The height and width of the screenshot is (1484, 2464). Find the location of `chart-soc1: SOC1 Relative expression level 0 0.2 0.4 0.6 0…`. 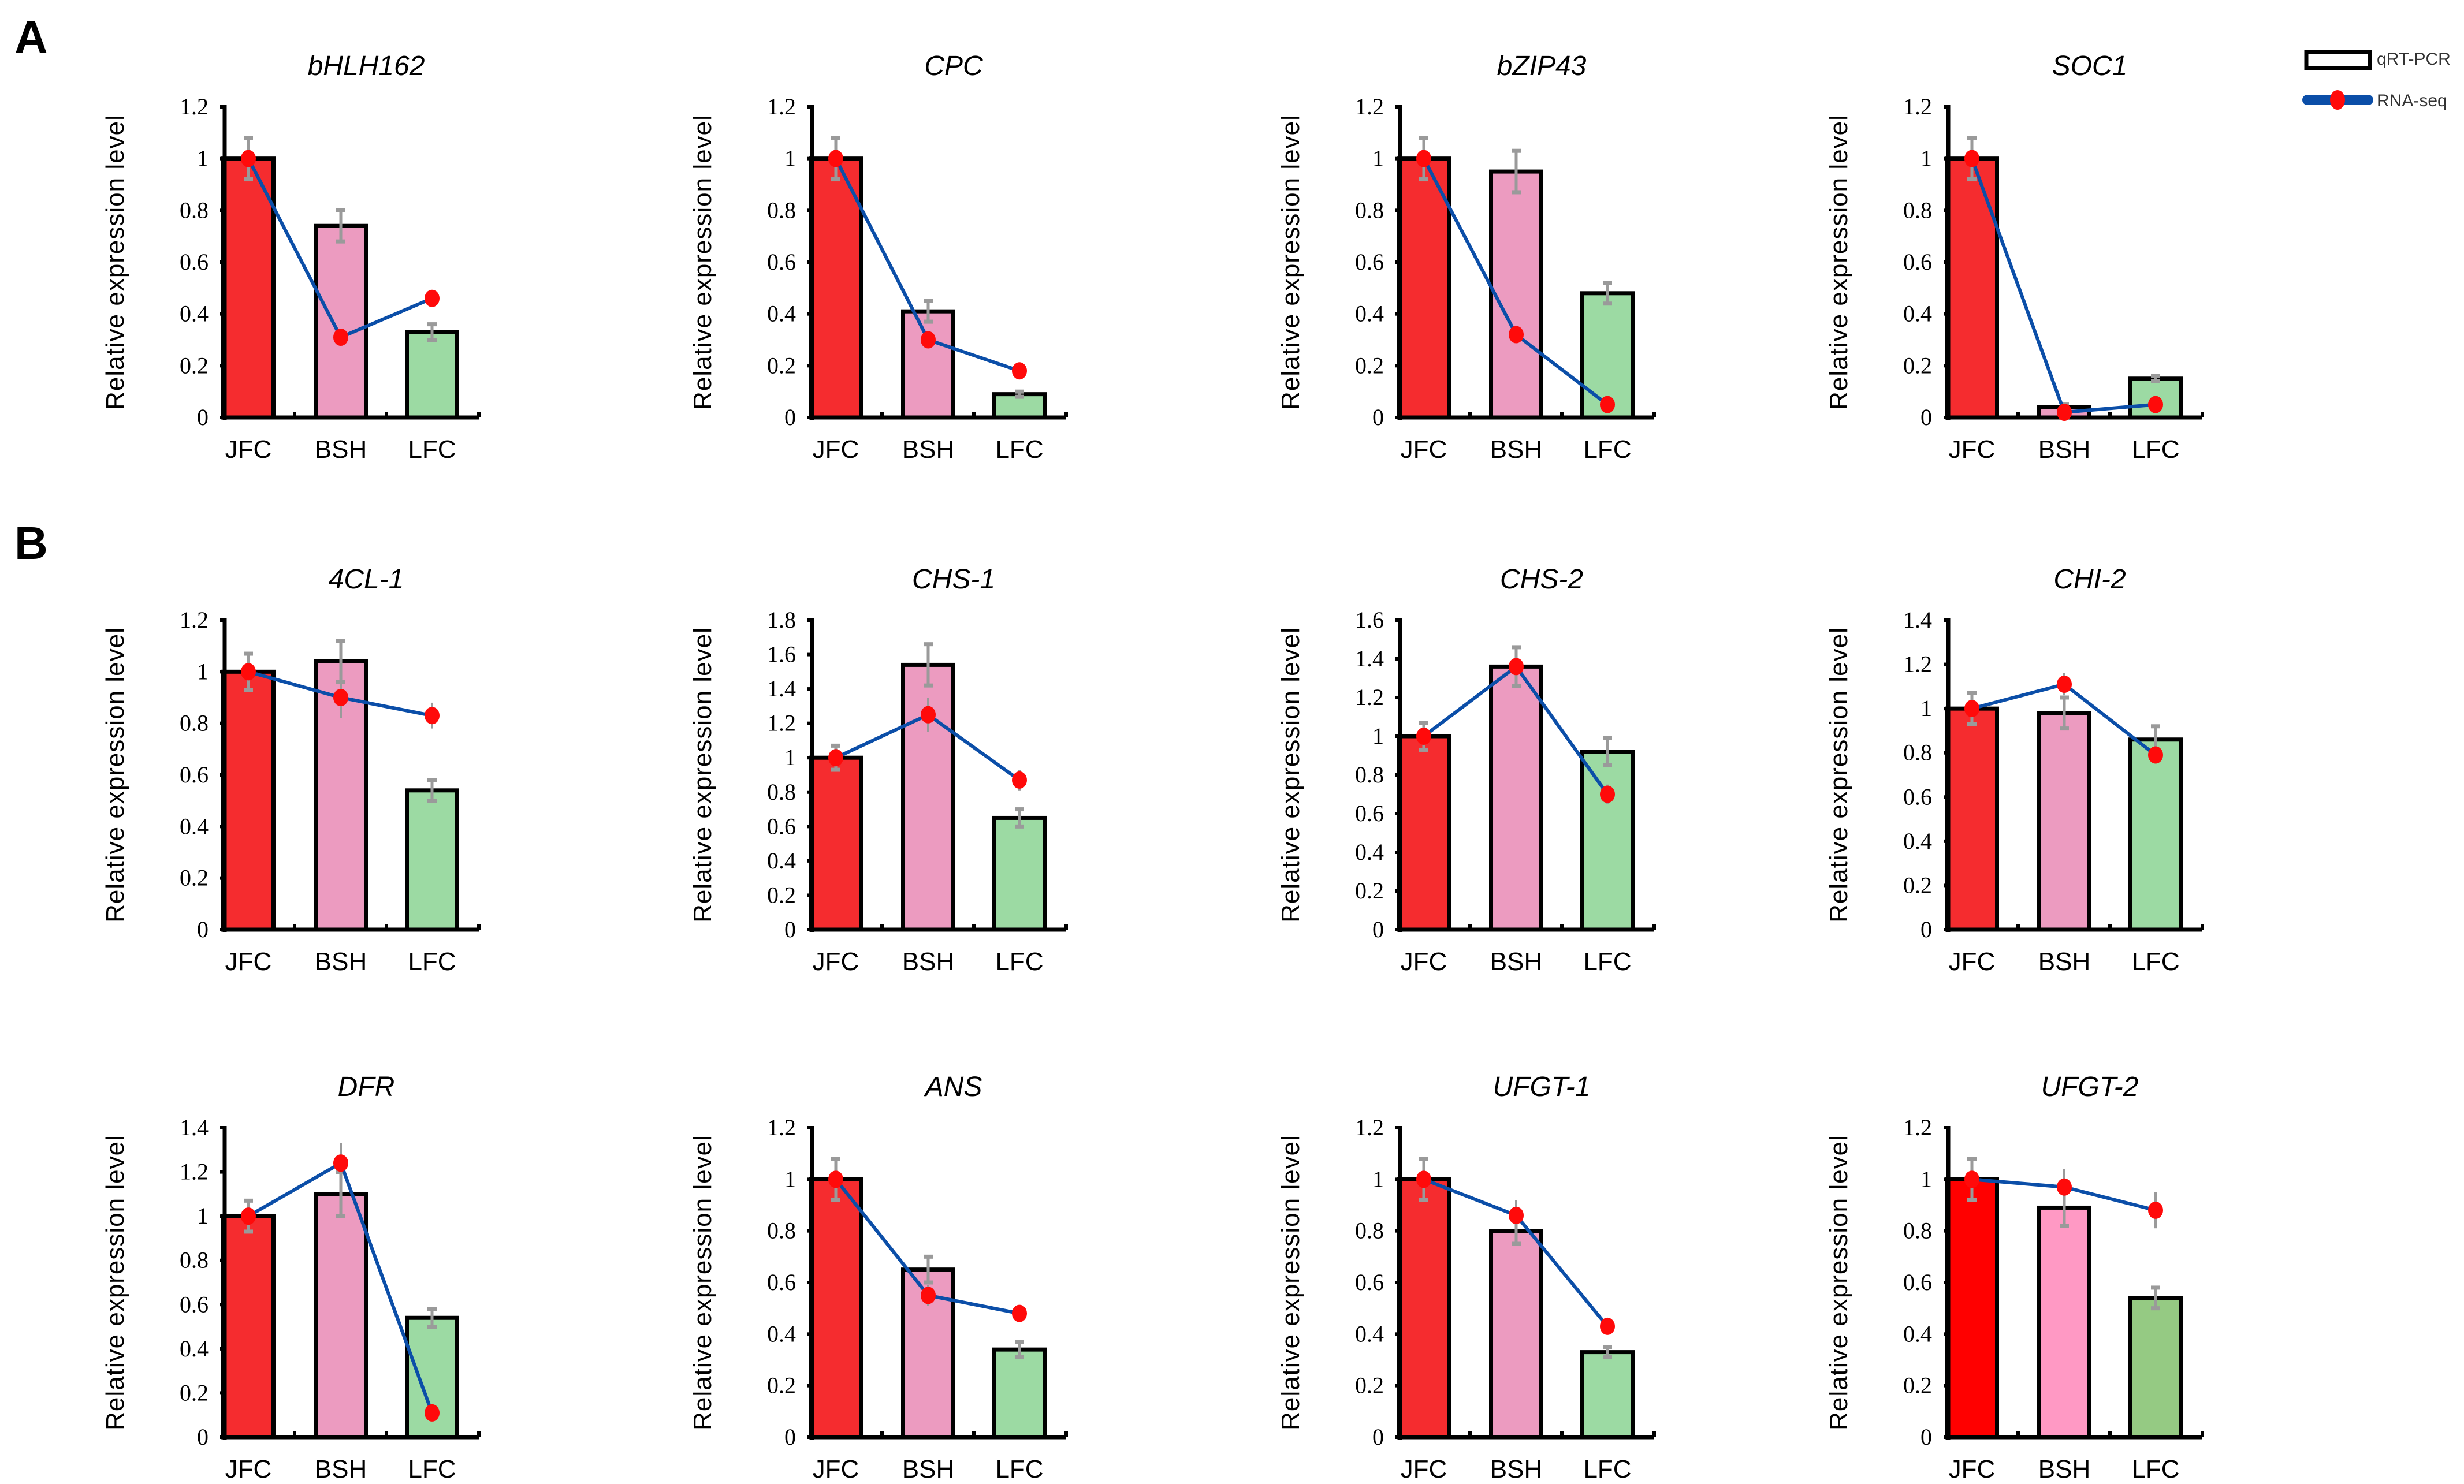

chart-soc1: SOC1 Relative expression level 0 0.2 0.4 0.6 0… is located at coordinates (2014, 257).